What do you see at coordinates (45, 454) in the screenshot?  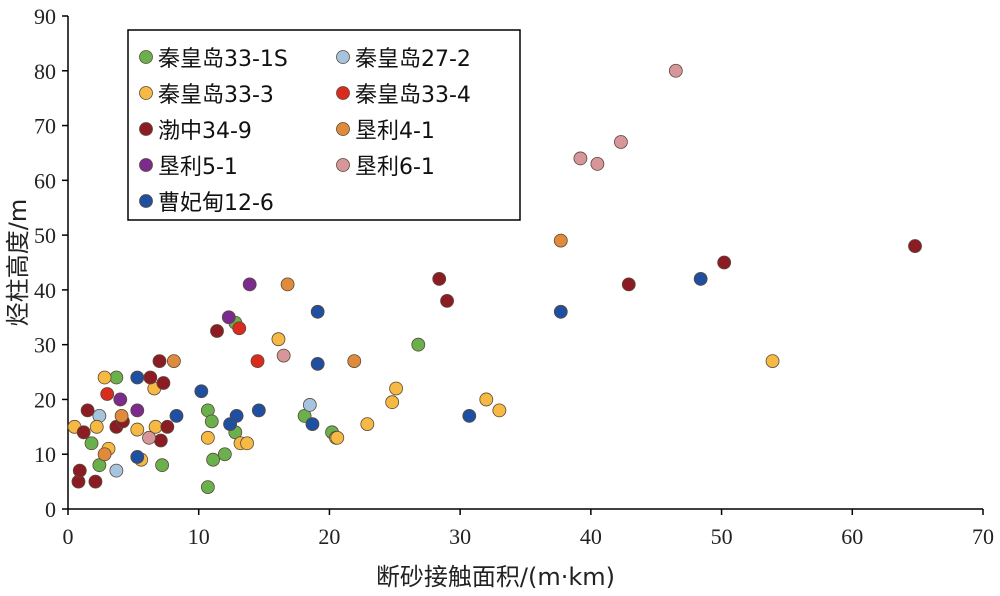 I see `y-tick-label: 10` at bounding box center [45, 454].